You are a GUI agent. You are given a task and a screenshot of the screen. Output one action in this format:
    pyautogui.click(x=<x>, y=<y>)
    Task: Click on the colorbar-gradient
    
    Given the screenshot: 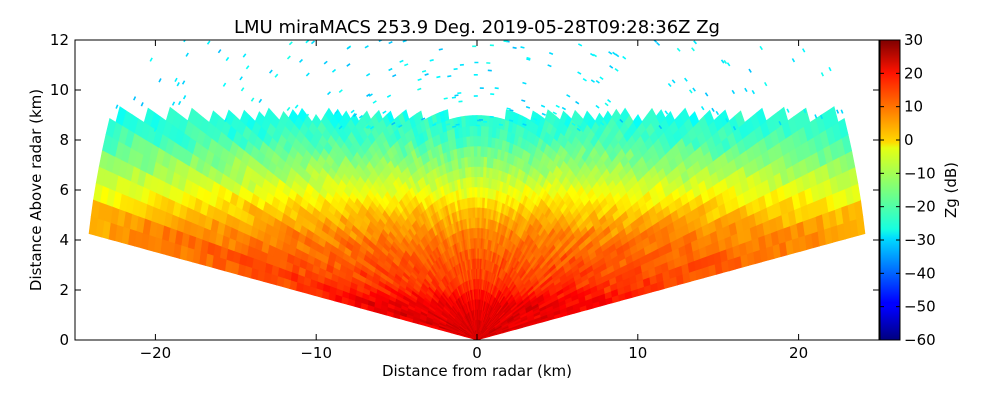 What is the action you would take?
    pyautogui.click(x=890, y=190)
    